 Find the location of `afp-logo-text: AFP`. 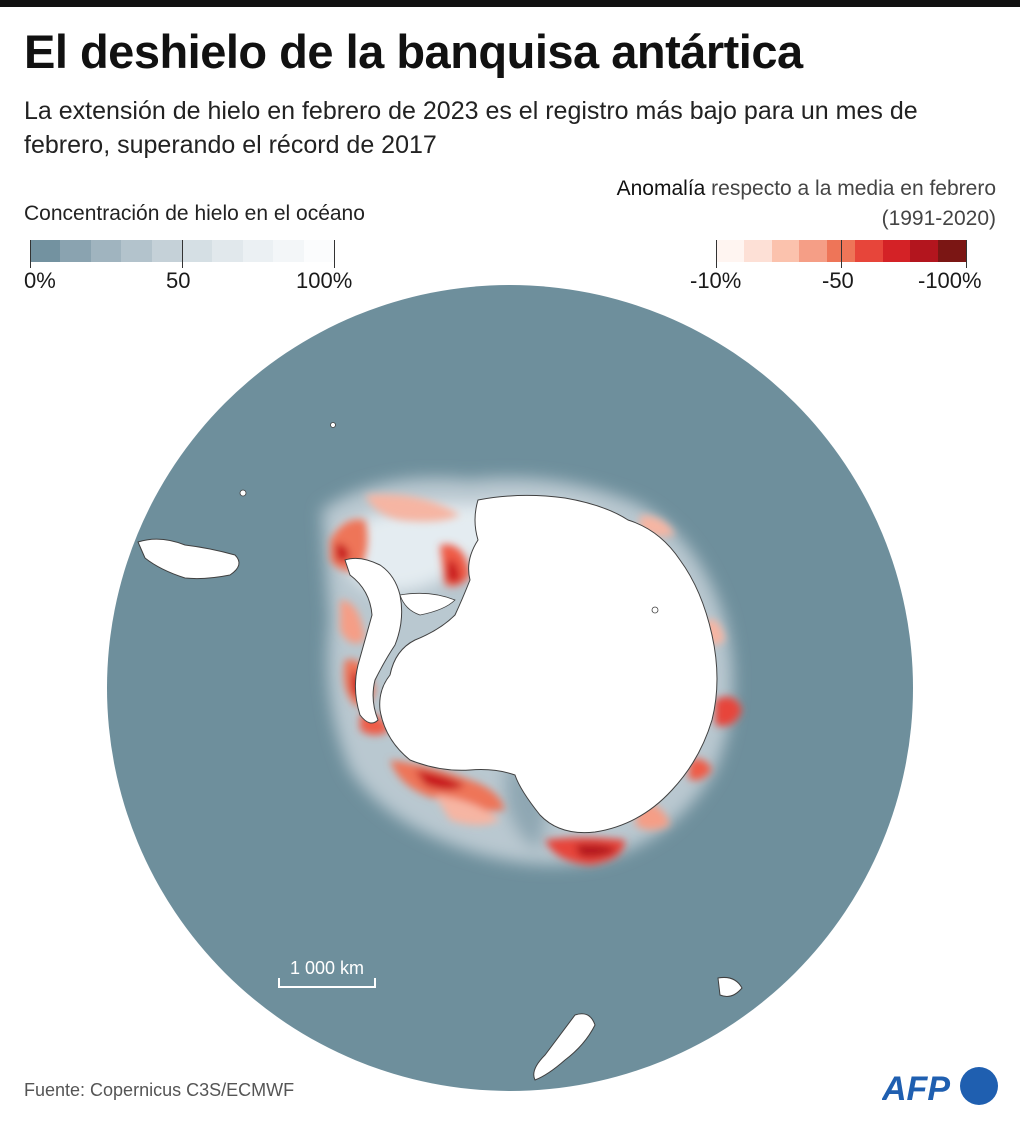

afp-logo-text: AFP is located at coordinates (916, 1089).